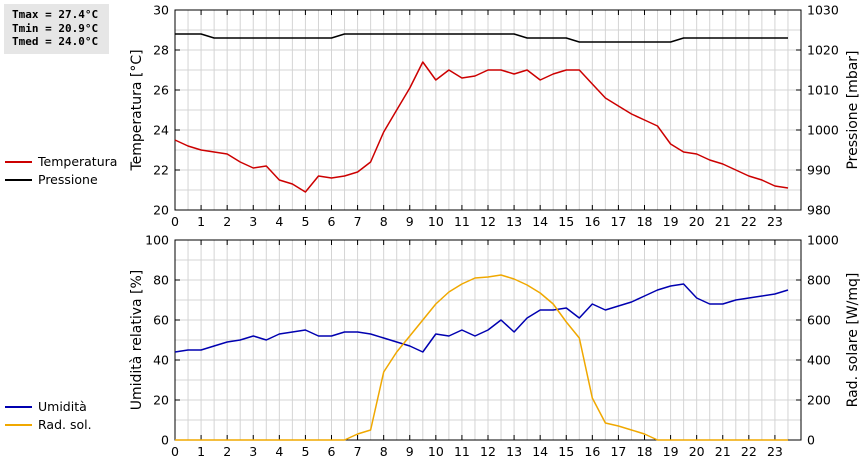  What do you see at coordinates (852, 340) in the screenshot?
I see `y-right-axis-title: Rad. solare [W/mq]` at bounding box center [852, 340].